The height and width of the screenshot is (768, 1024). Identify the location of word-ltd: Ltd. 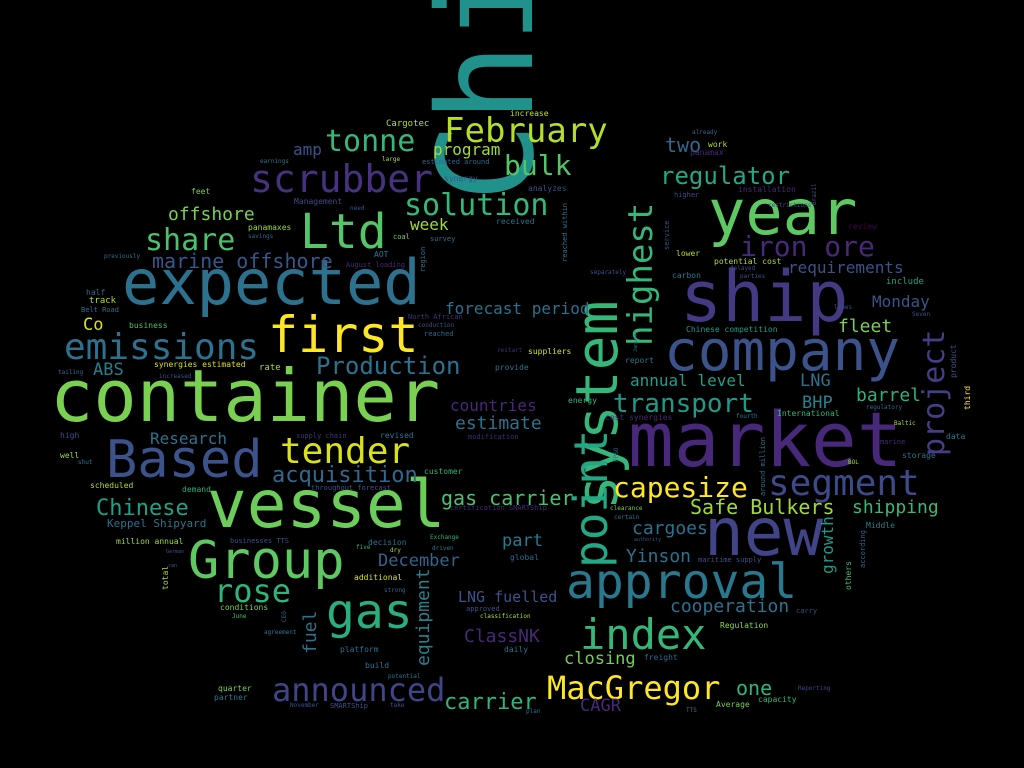
(343, 232).